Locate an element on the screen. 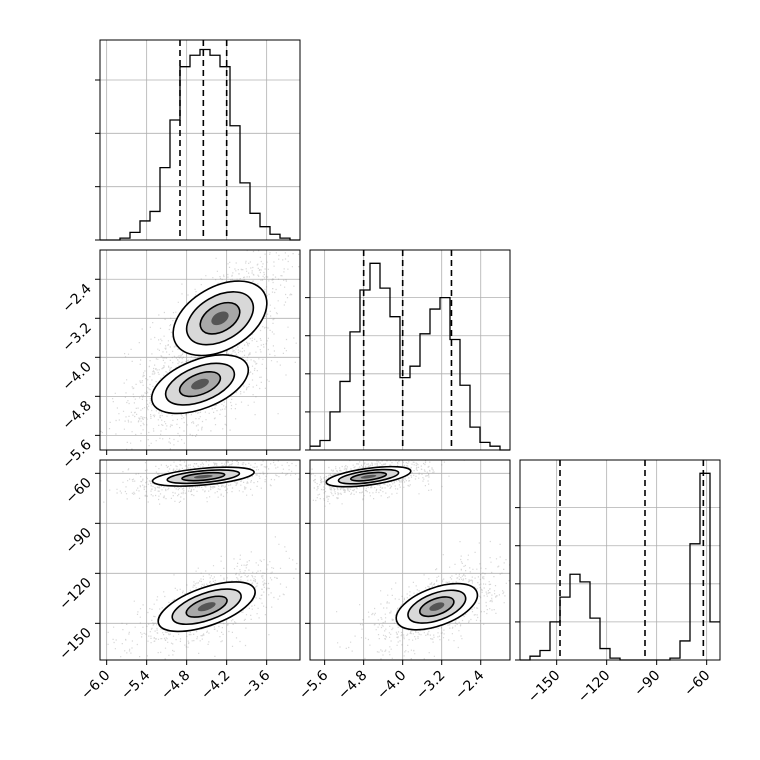 The image size is (760, 760). density-panel-p0-p1: −5.6−4.8−4.0−3.2−2.4 is located at coordinates (180, 360).